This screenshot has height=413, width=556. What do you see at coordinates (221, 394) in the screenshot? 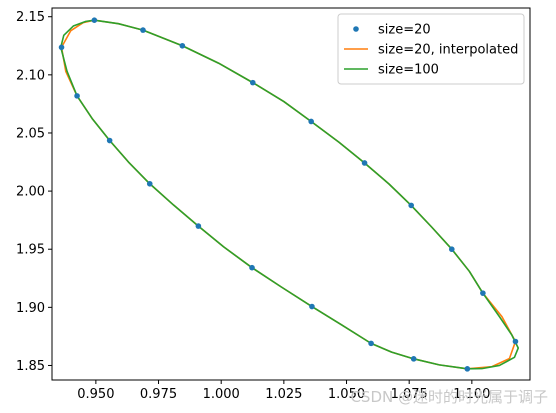
I see `x-tick-label: 1.000` at bounding box center [221, 394].